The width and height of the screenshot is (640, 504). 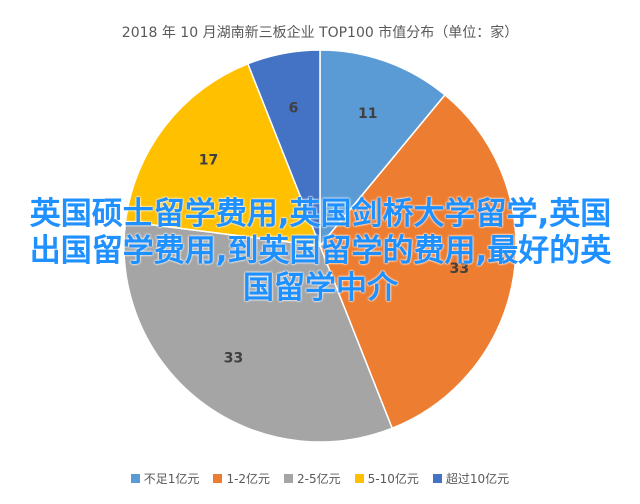 I want to click on pie-slice-5to10, so click(x=223, y=154).